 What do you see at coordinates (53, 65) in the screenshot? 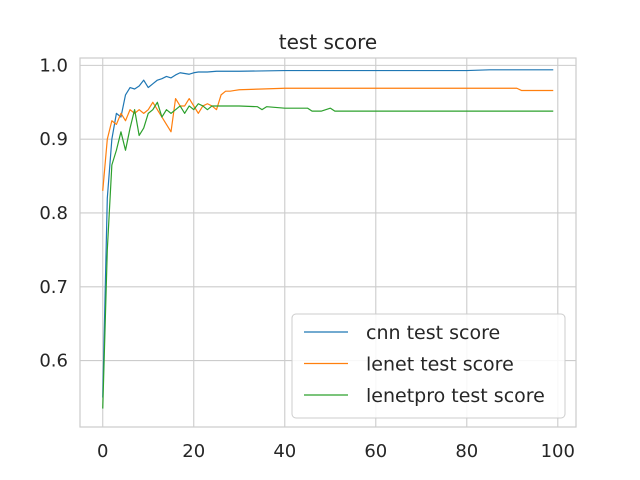
I see `y-tick-label: 1.0` at bounding box center [53, 65].